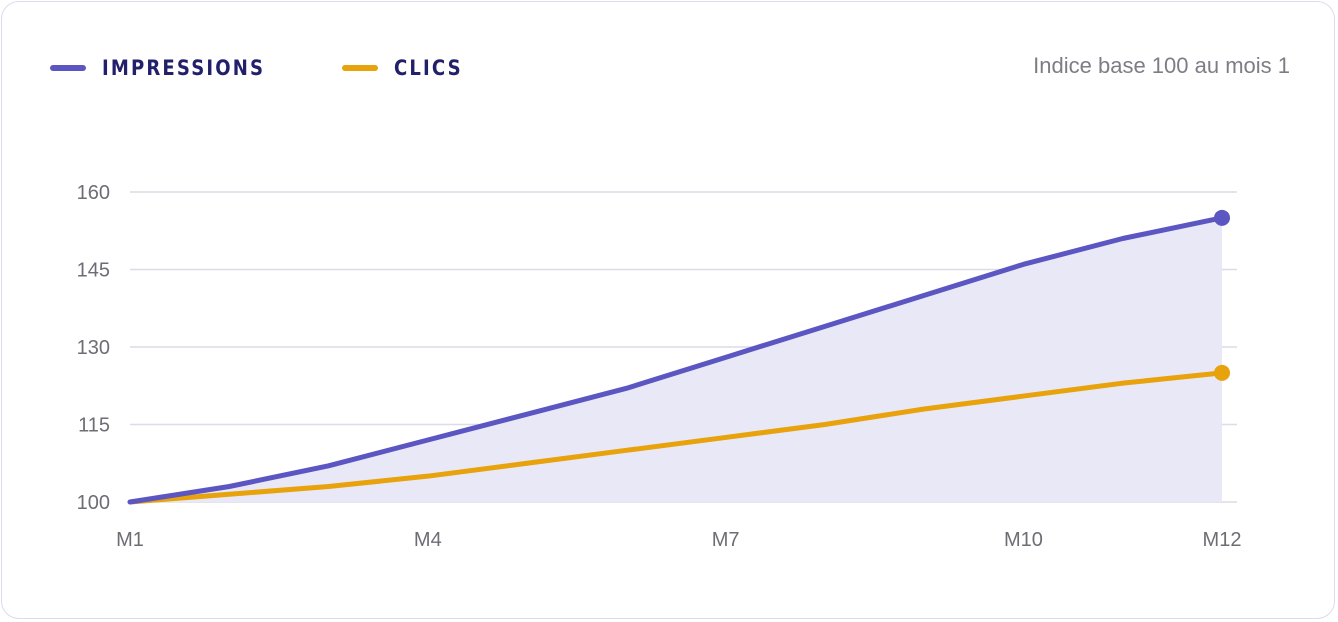 This screenshot has width=1338, height=622. I want to click on x-tick-label-M7: M7, so click(726, 540).